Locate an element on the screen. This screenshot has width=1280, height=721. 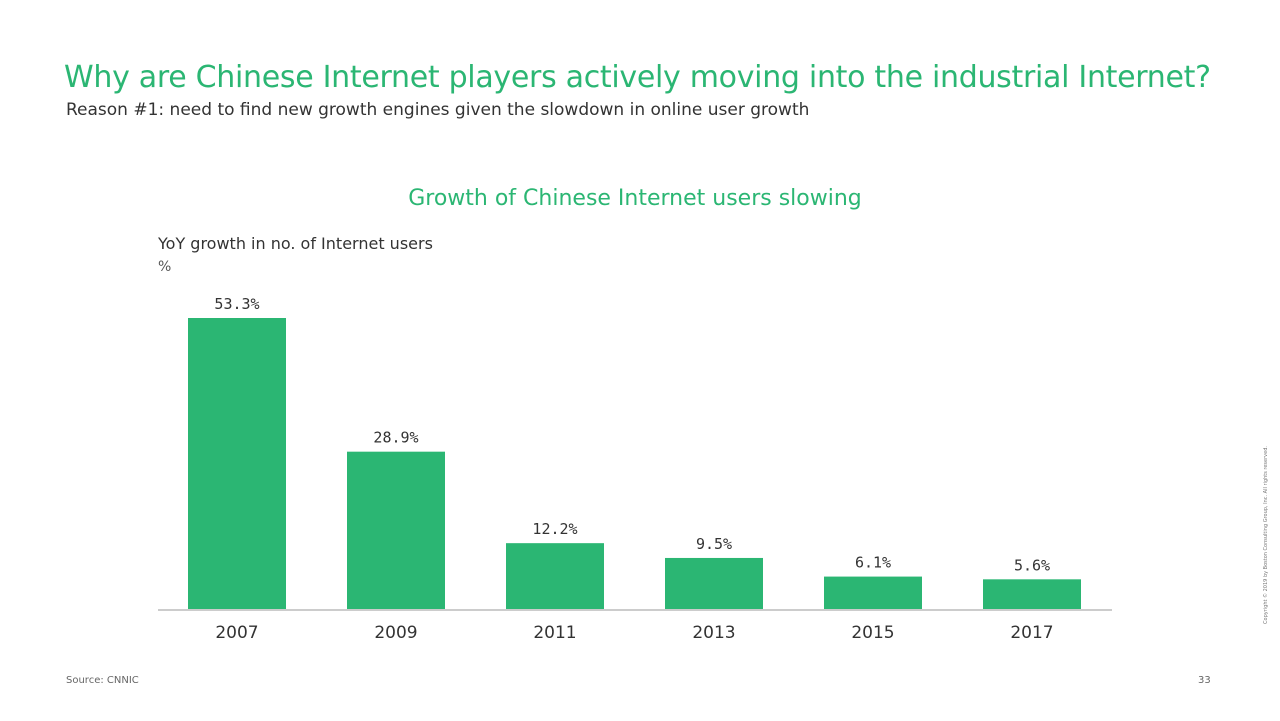
page-number: 33 is located at coordinates (1204, 680).